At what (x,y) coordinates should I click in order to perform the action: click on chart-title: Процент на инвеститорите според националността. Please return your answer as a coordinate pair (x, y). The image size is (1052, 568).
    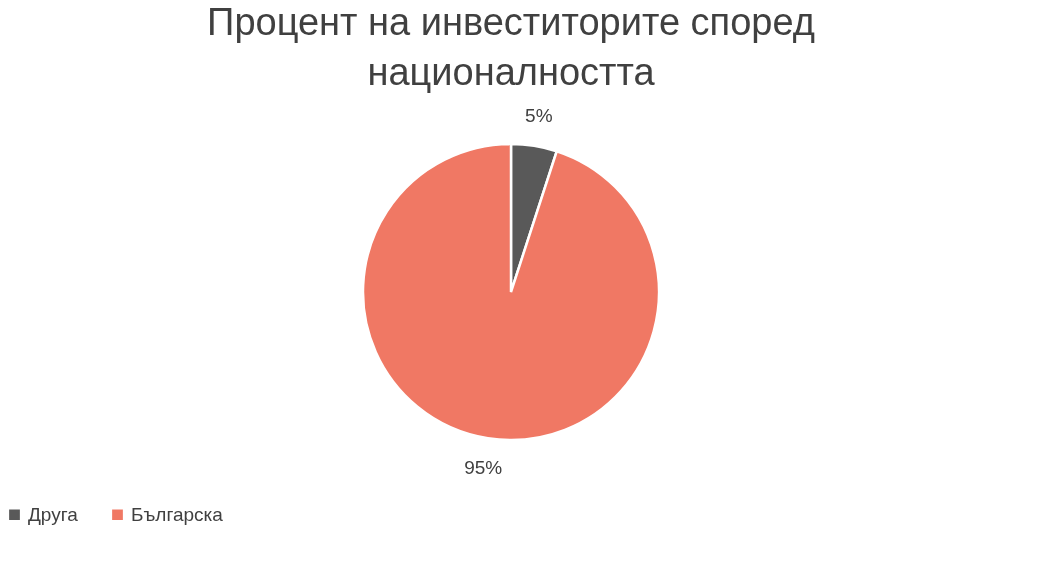
    Looking at the image, I should click on (511, 47).